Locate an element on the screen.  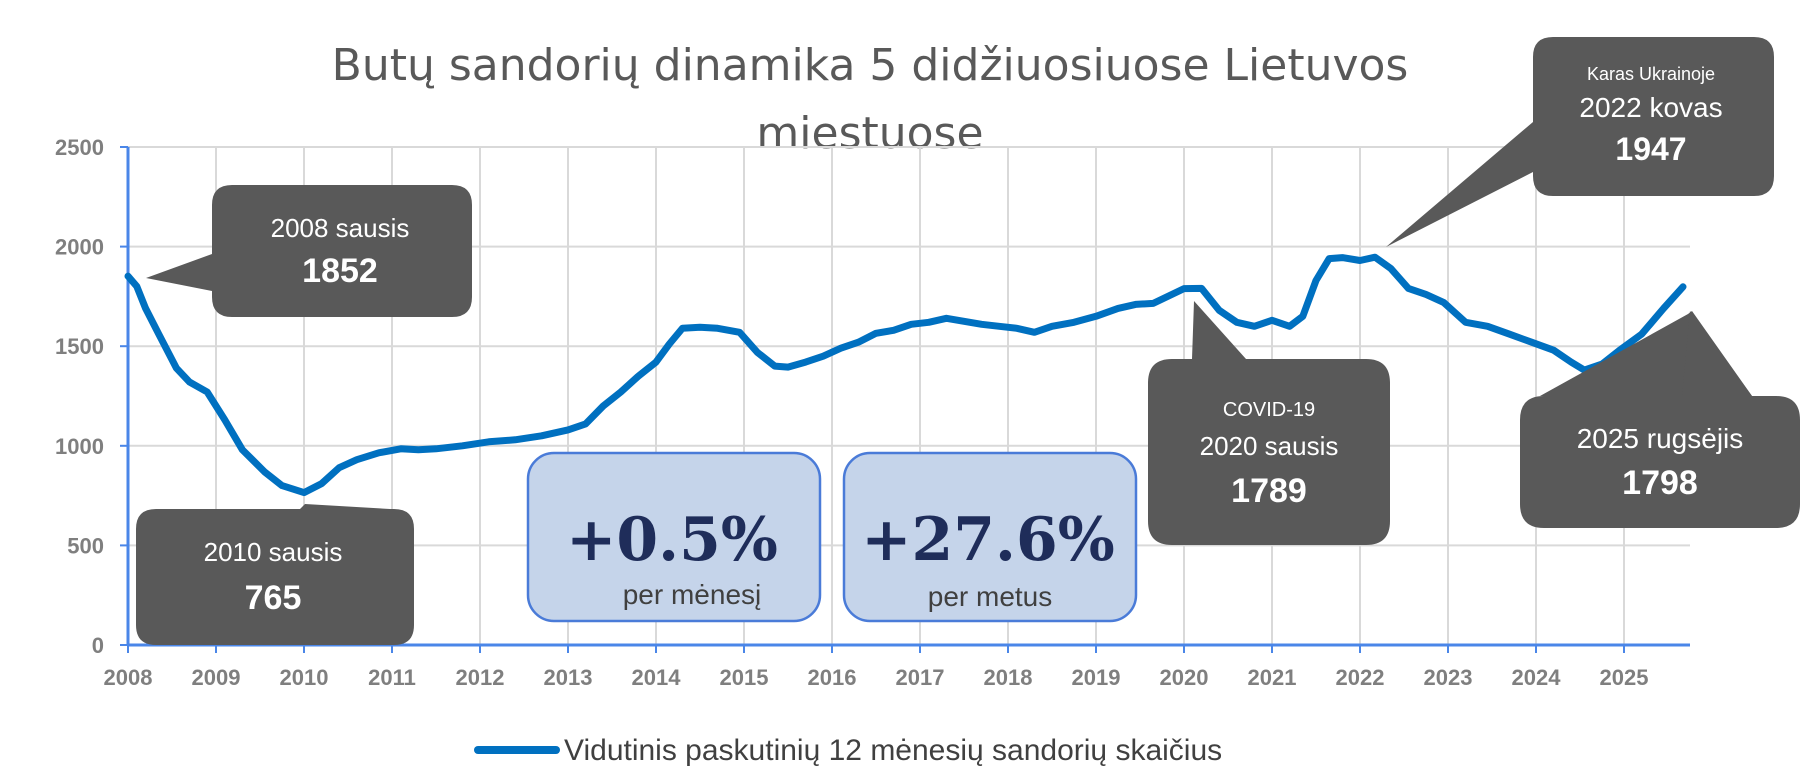
stat-box-monthly: +0.5% per mėnesį is located at coordinates (674, 537).